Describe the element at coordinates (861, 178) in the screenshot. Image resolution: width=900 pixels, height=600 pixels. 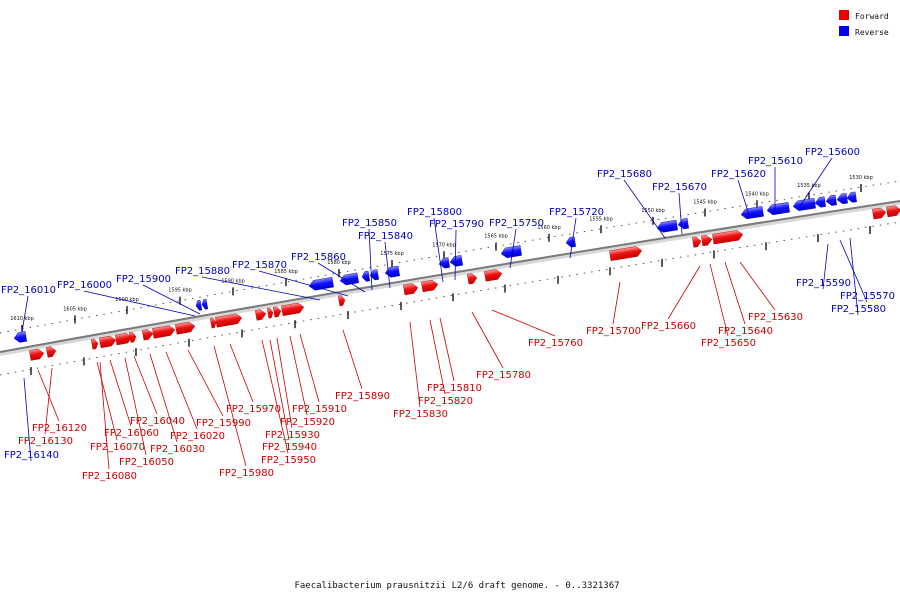
I see `scale-label: 1530 kbp` at that location.